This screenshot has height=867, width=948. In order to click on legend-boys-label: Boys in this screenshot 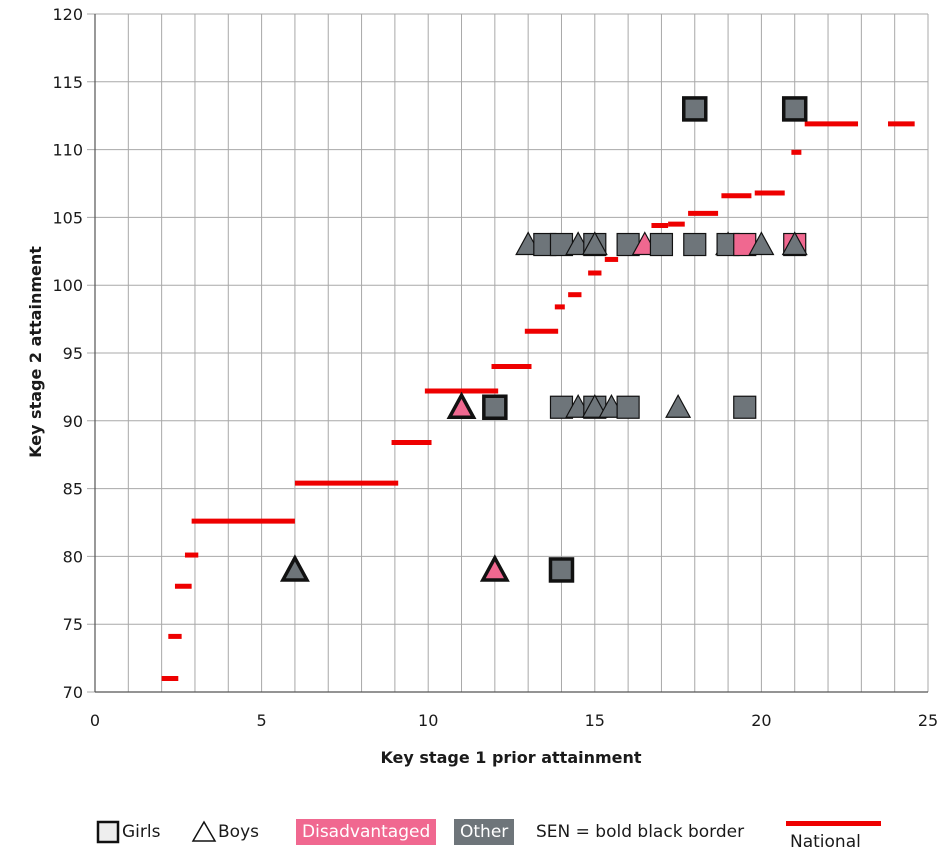, I will do `click(238, 832)`.